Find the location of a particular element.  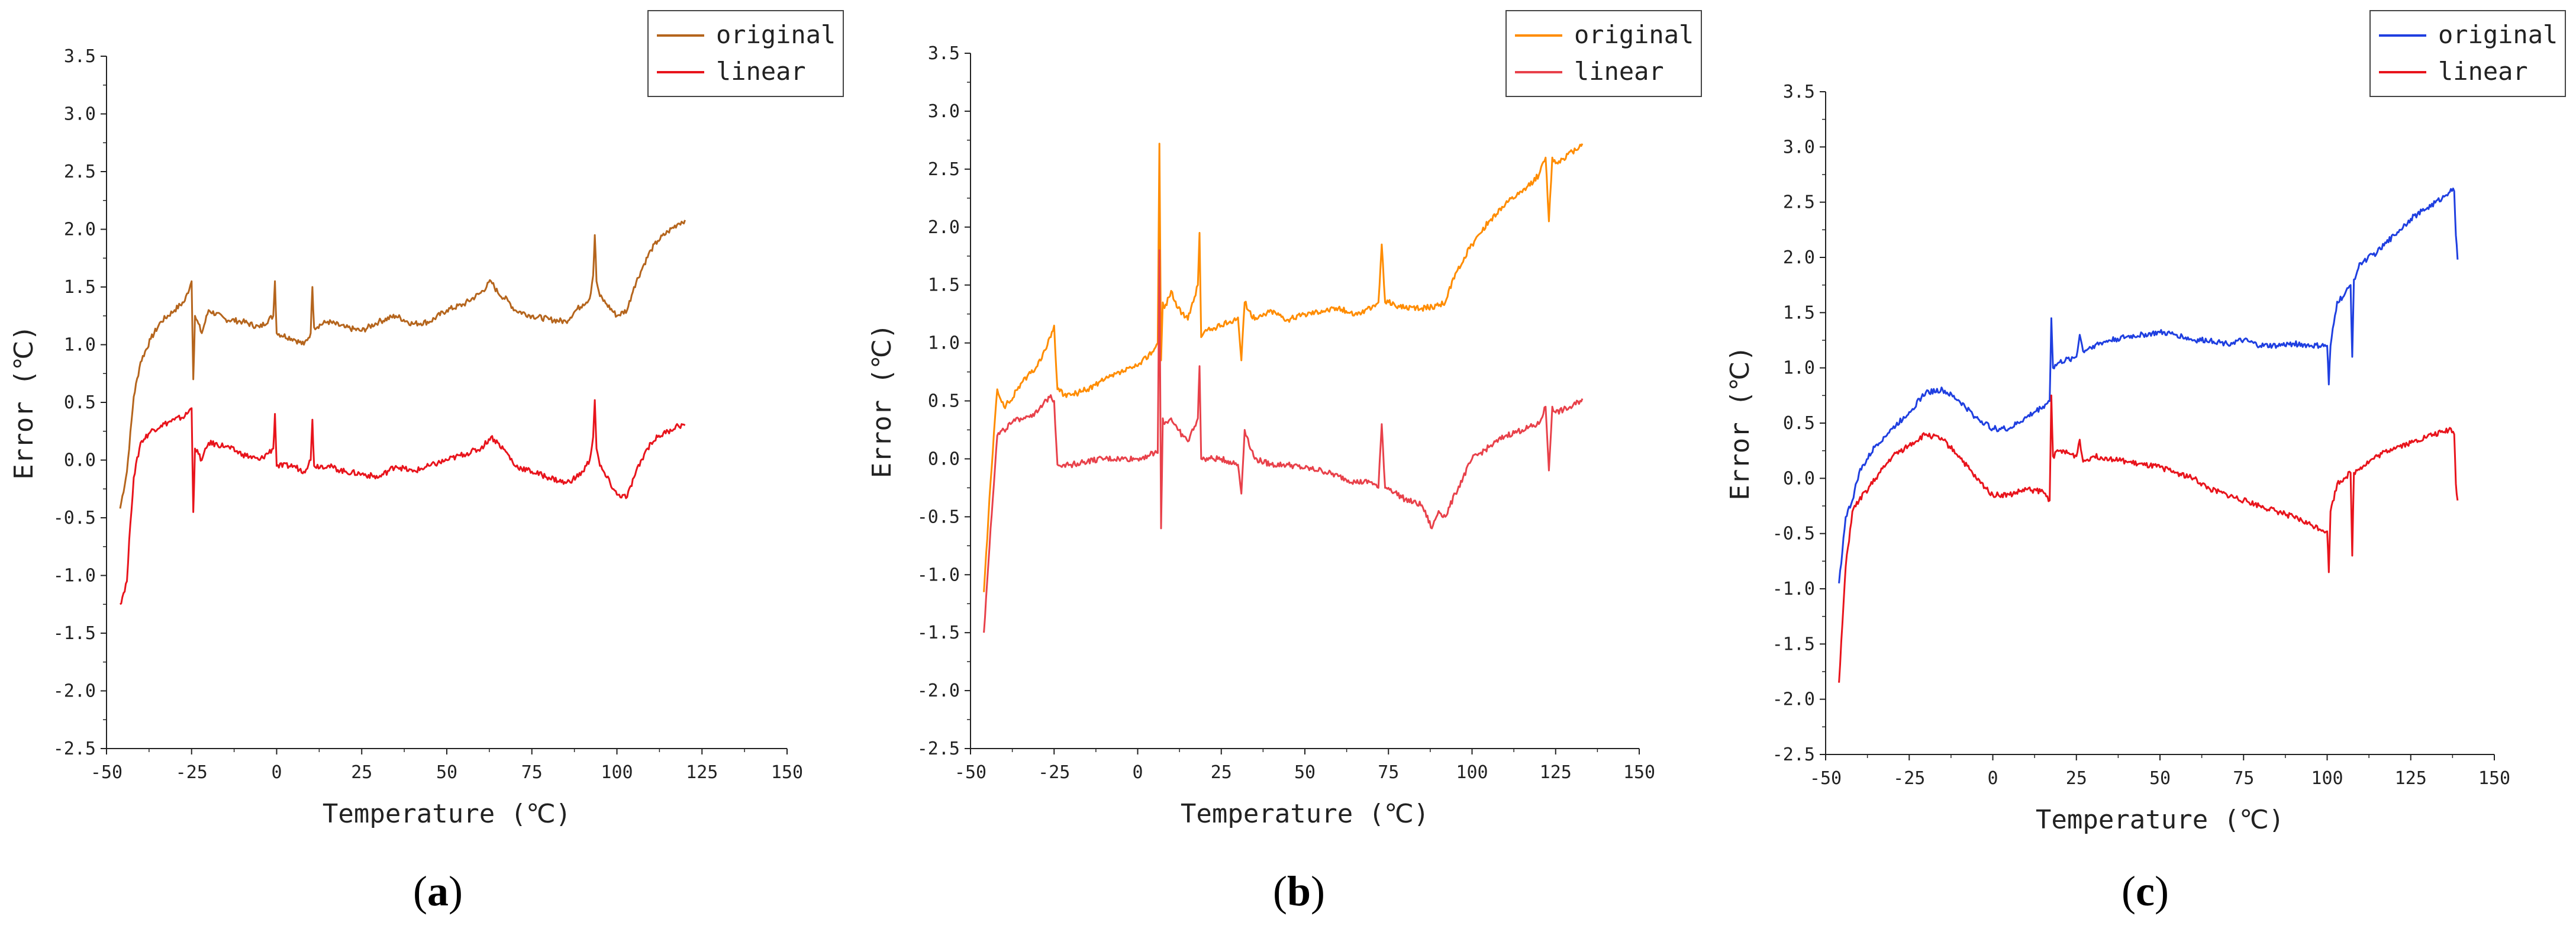

caption-letter: a is located at coordinates (438, 891).